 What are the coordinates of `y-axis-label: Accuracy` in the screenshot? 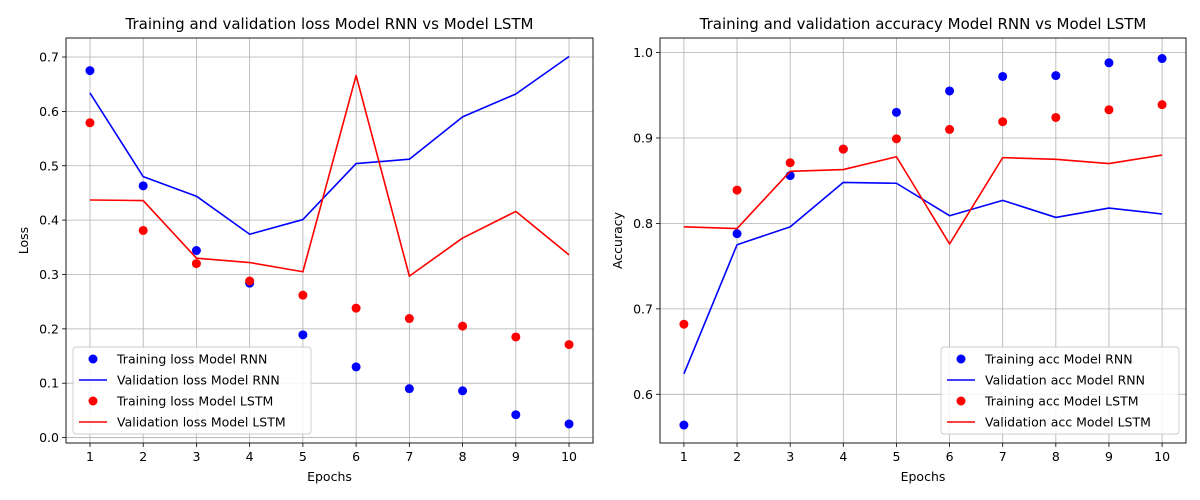 It's located at (617, 240).